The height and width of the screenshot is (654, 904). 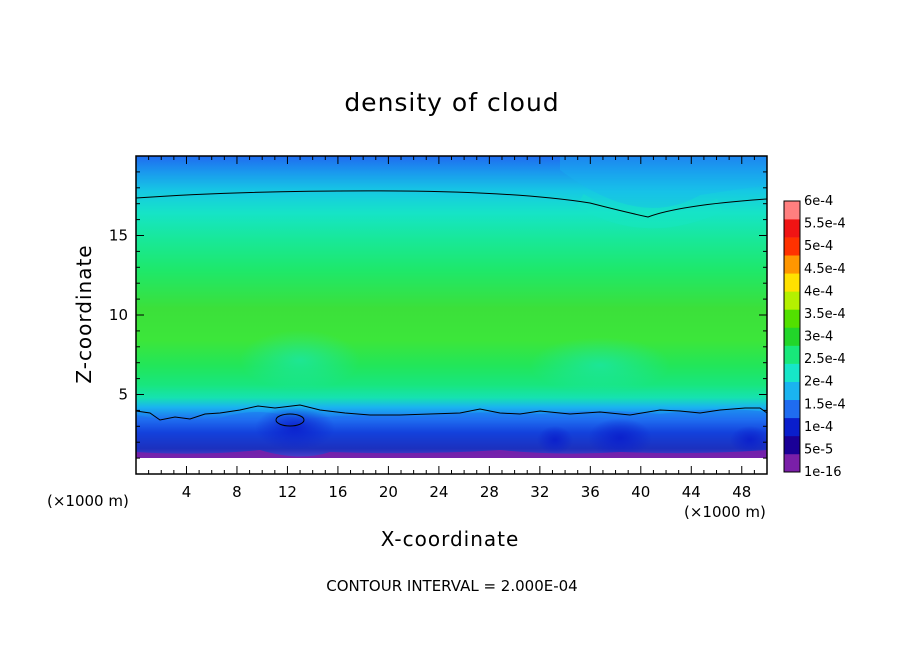 I want to click on x-tick-label: 16, so click(x=337, y=492).